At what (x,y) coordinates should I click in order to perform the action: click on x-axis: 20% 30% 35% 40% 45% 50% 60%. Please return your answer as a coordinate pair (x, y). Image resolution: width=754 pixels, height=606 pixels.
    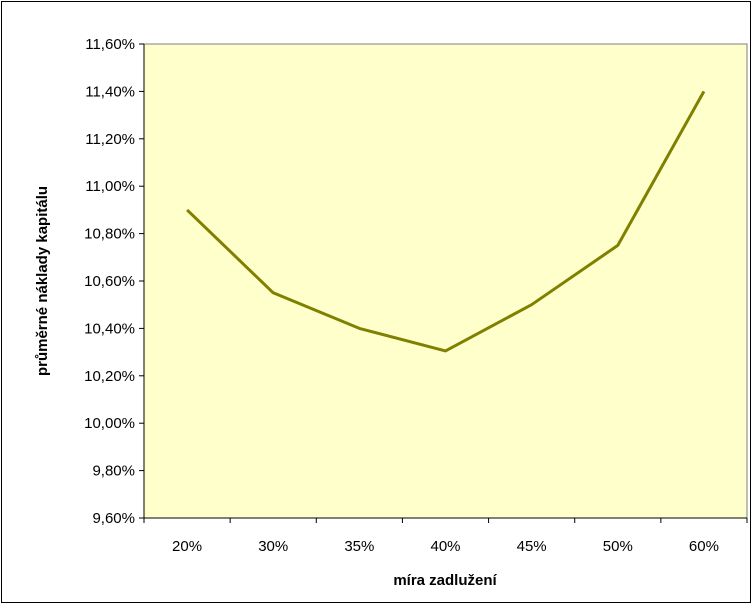
    Looking at the image, I should click on (445, 536).